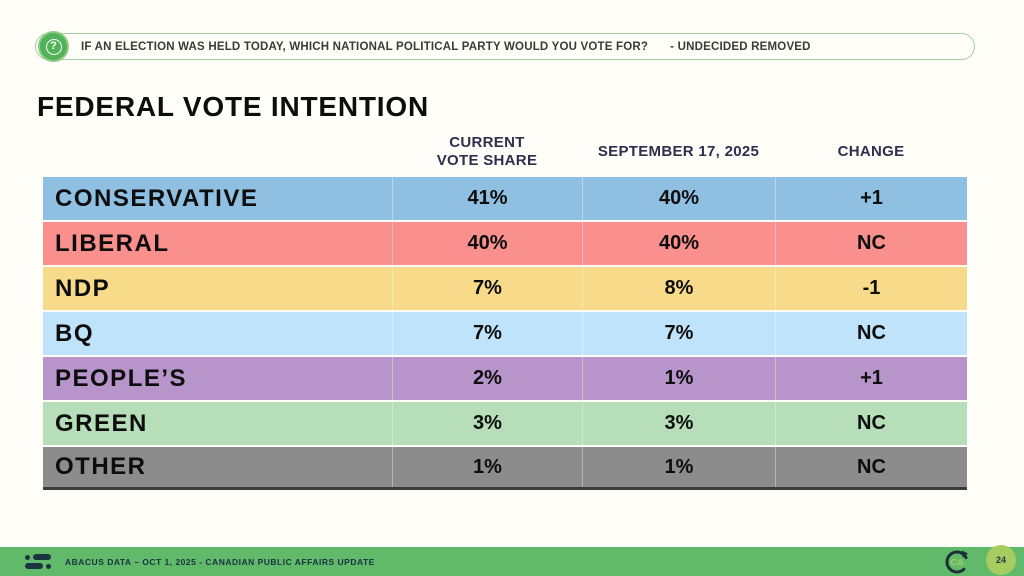  What do you see at coordinates (487, 423) in the screenshot?
I see `current-vote-share: 3%` at bounding box center [487, 423].